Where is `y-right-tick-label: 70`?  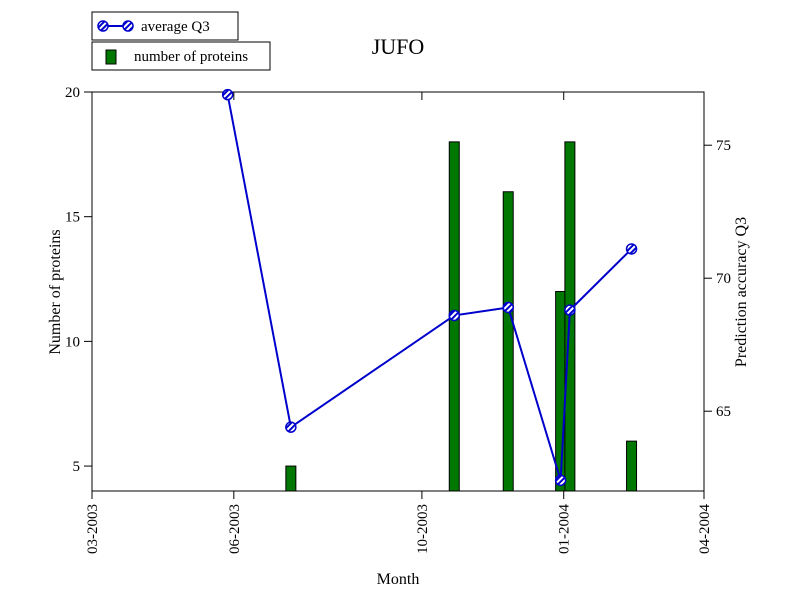 y-right-tick-label: 70 is located at coordinates (723, 279).